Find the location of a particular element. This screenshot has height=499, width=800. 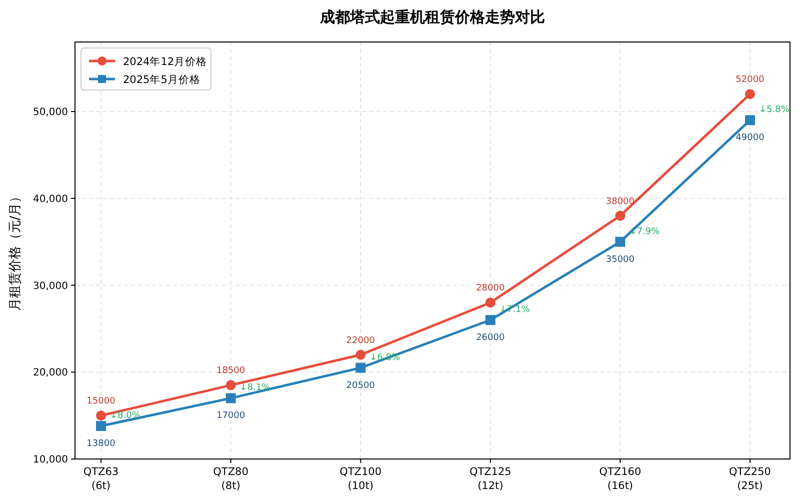

data-label: 35000 is located at coordinates (620, 259).